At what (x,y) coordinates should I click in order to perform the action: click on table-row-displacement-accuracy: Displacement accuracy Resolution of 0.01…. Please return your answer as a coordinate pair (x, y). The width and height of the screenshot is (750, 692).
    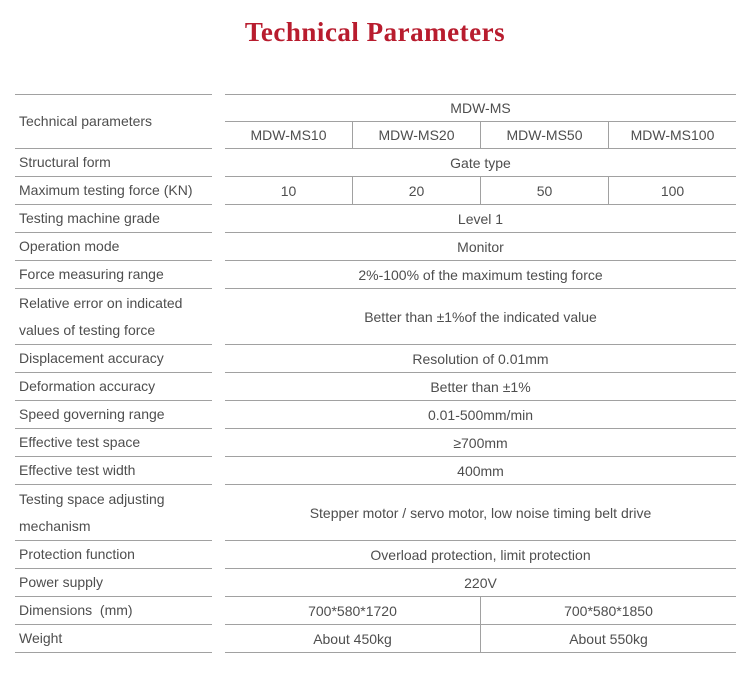
    Looking at the image, I should click on (375, 359).